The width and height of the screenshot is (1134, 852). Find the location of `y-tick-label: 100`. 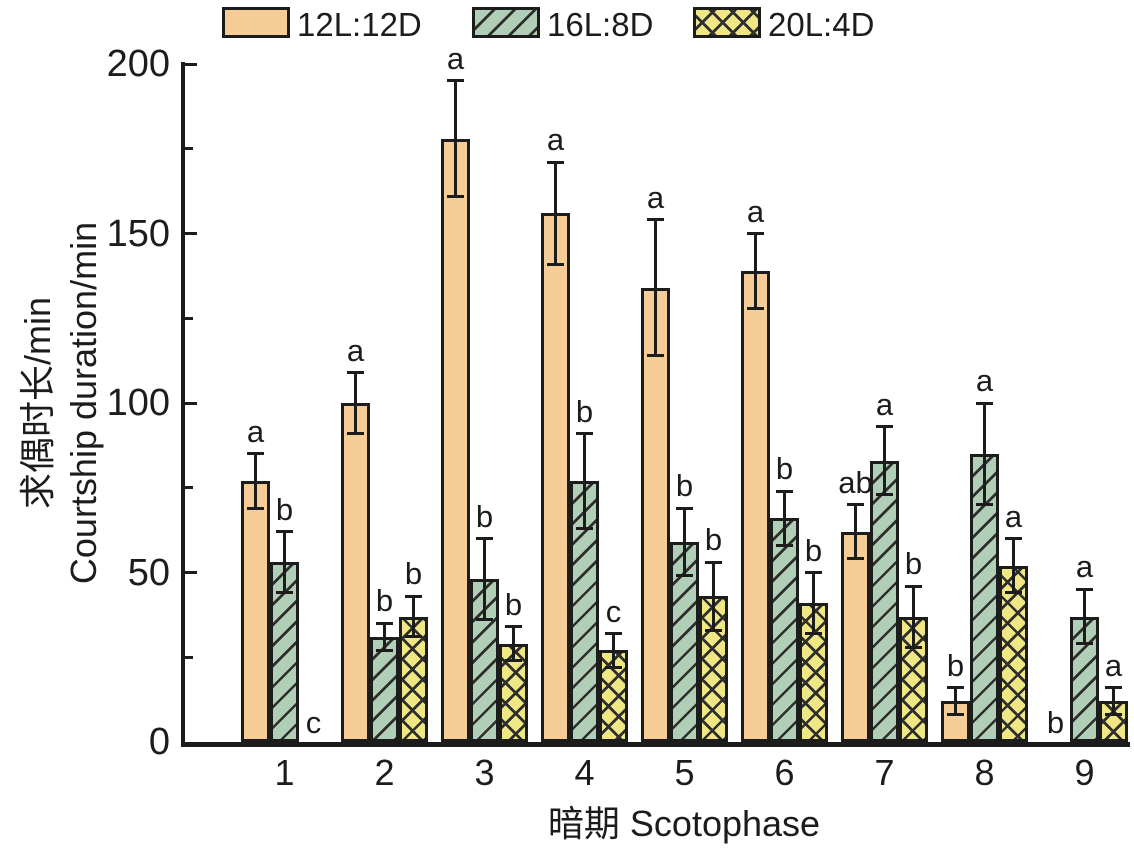

y-tick-label: 100 is located at coordinates (138, 403).